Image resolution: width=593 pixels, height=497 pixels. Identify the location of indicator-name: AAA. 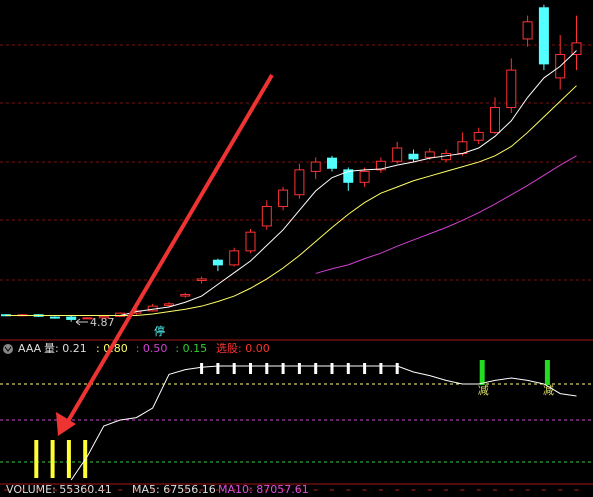
(30, 348).